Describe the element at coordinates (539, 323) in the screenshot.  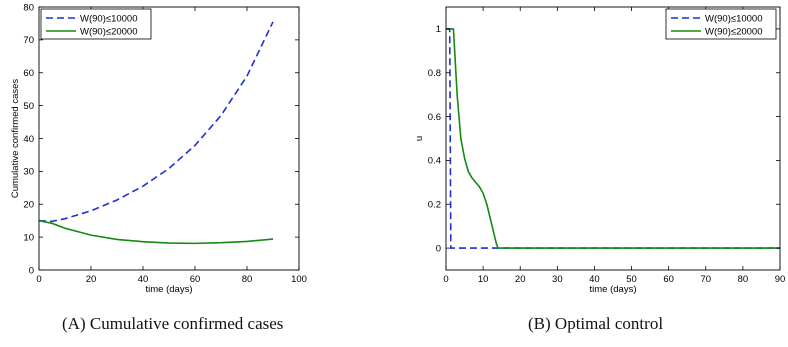
I see `caption-b-tag: (B)` at that location.